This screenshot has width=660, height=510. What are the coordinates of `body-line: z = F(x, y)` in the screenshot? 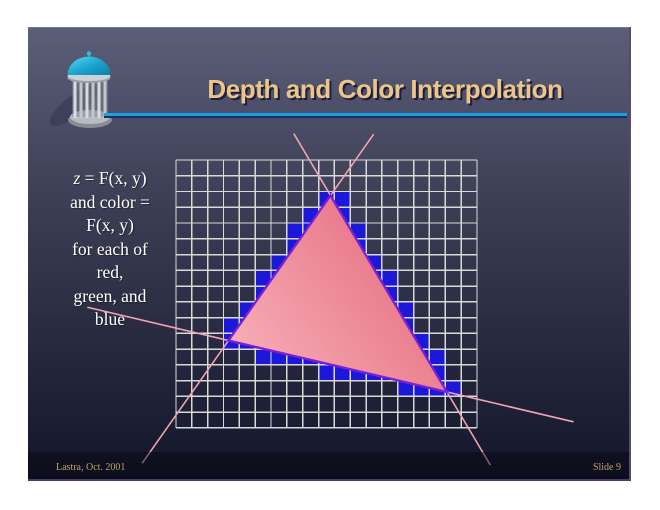 It's located at (110, 178).